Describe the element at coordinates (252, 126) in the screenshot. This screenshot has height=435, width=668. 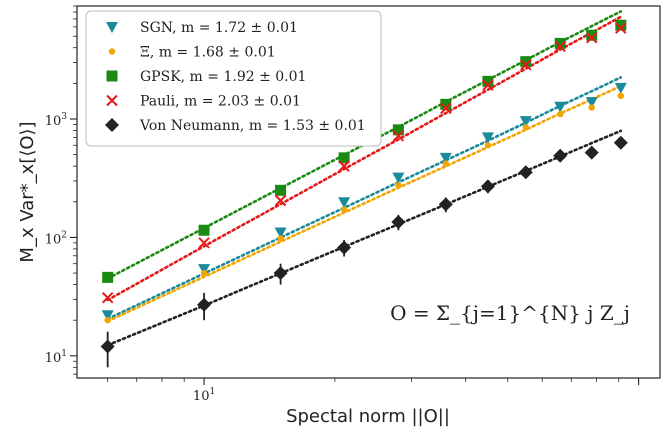
I see `legend-label: Von Neumann, m = 1.53 ± 0.01` at that location.